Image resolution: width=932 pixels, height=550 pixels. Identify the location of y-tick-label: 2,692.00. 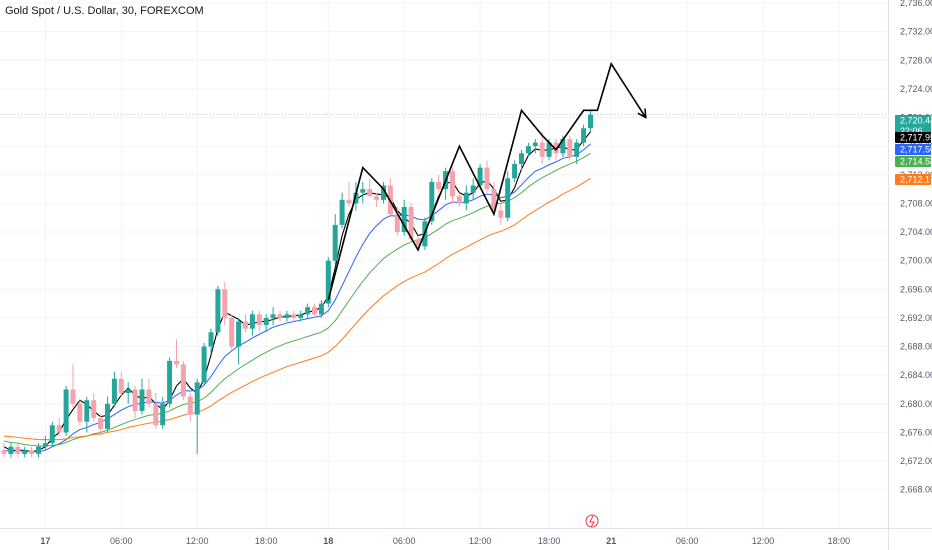
(916, 318).